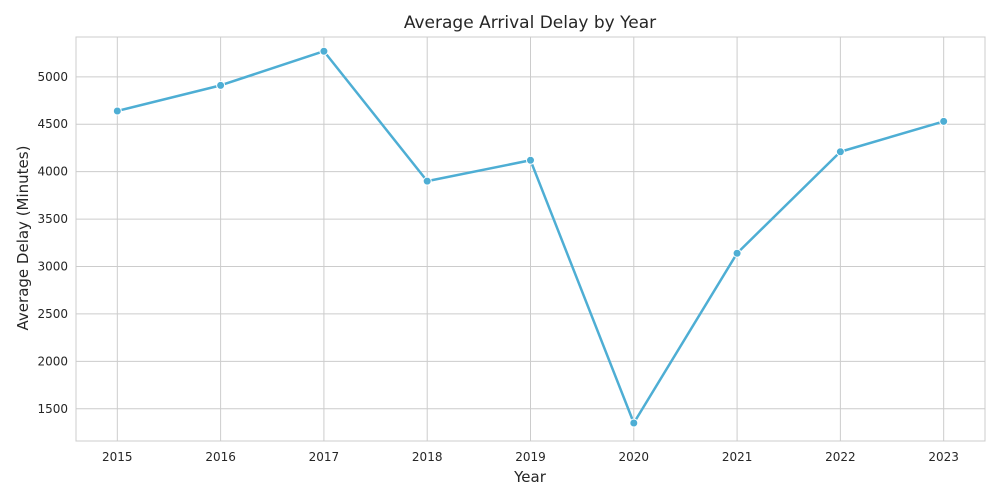 Image resolution: width=1000 pixels, height=500 pixels. Describe the element at coordinates (324, 457) in the screenshot. I see `x-tick-label: 2017` at that location.